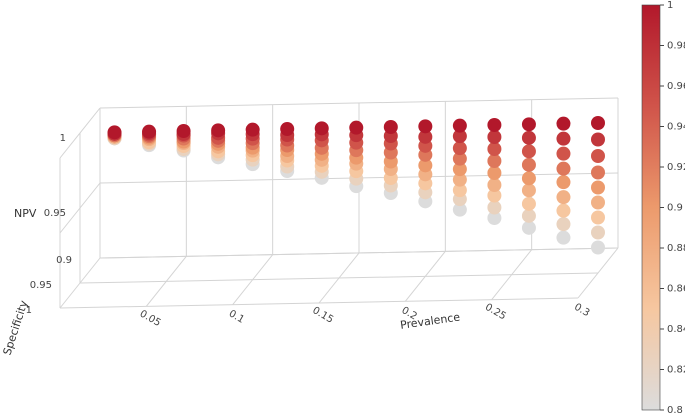 Image resolution: width=685 pixels, height=418 pixels. I want to click on x-tick-label: 0.1, so click(236, 316).